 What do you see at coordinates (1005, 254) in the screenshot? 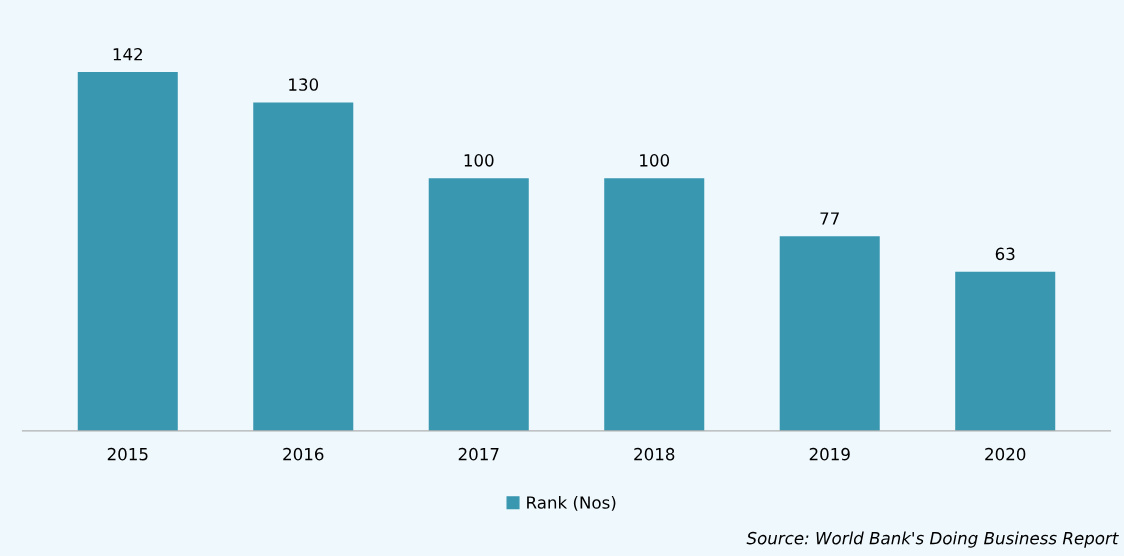
I see `data-label: 63` at bounding box center [1005, 254].